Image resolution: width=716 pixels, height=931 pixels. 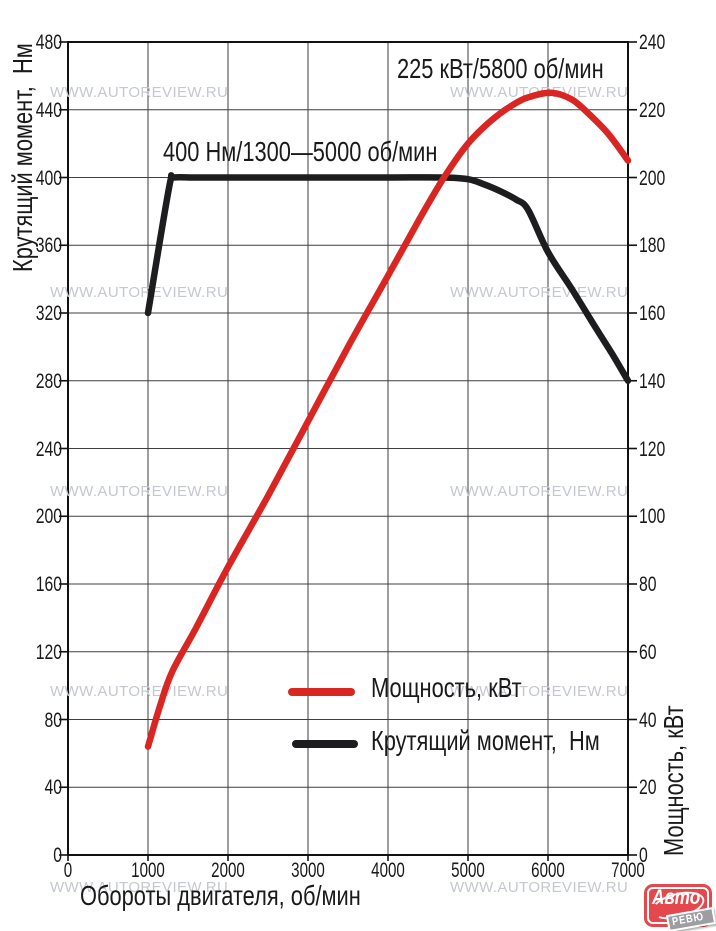 What do you see at coordinates (673, 780) in the screenshot?
I see `y-right-axis-title: Мощность, кВт` at bounding box center [673, 780].